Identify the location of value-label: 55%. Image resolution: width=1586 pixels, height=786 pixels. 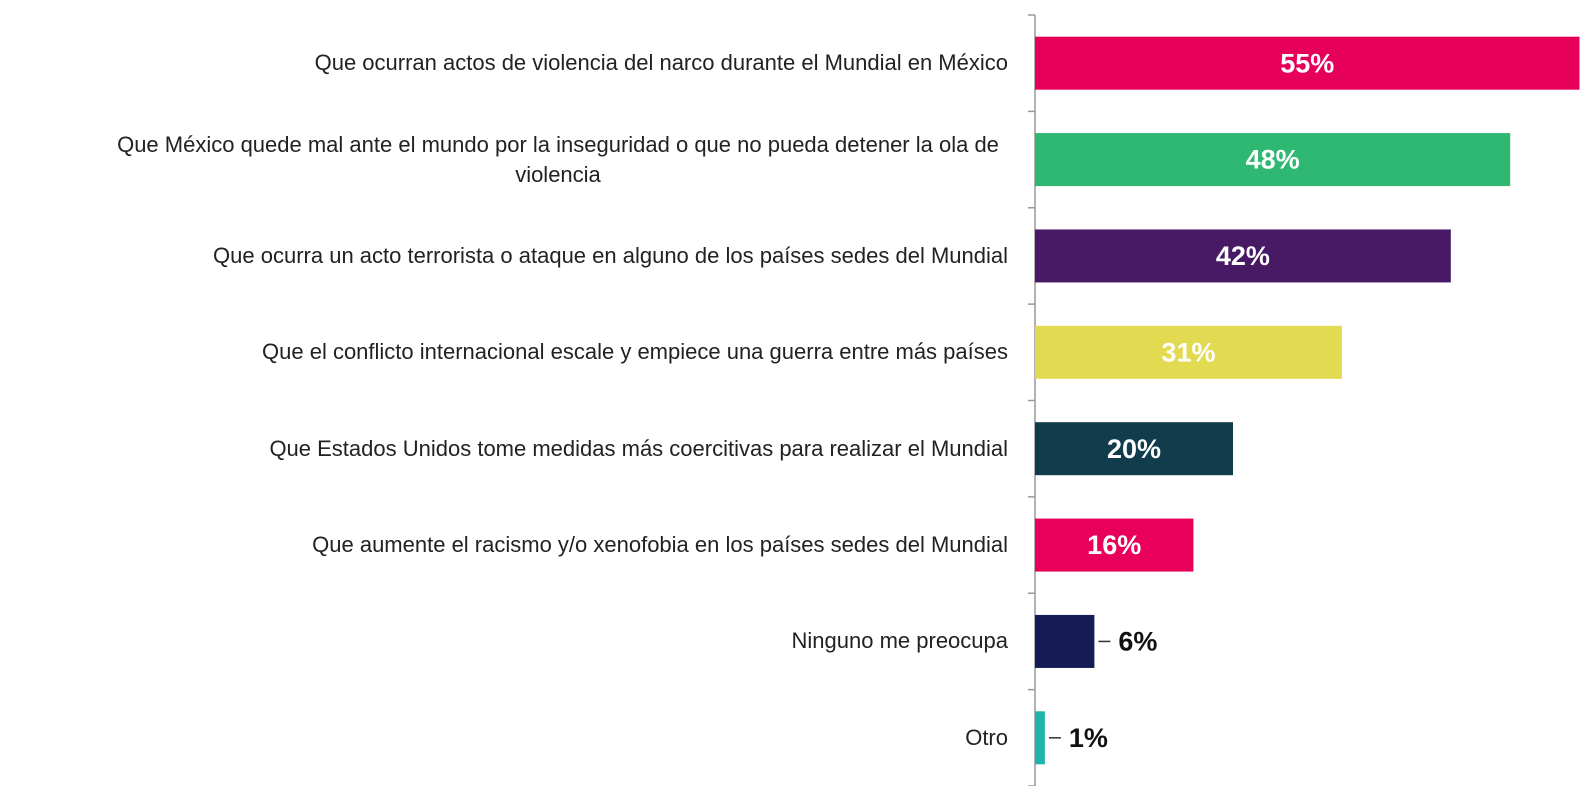
(1307, 63).